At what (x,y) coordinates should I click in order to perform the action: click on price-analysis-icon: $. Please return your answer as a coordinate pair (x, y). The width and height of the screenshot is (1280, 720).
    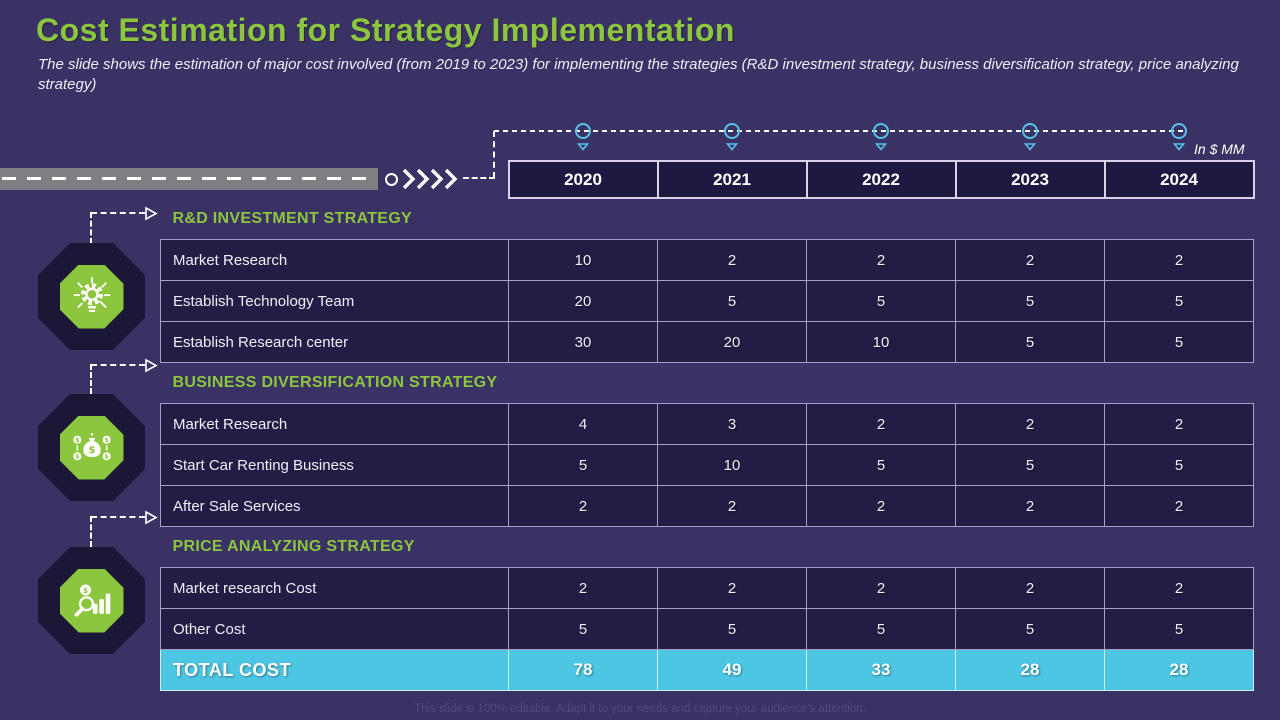
    Looking at the image, I should click on (91, 600).